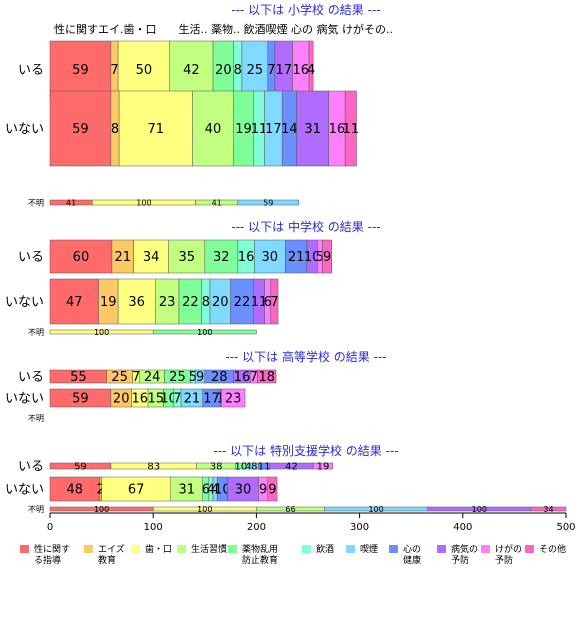 This screenshot has height=636, width=580. Describe the element at coordinates (136, 302) in the screenshot. I see `data-label: 36` at that location.